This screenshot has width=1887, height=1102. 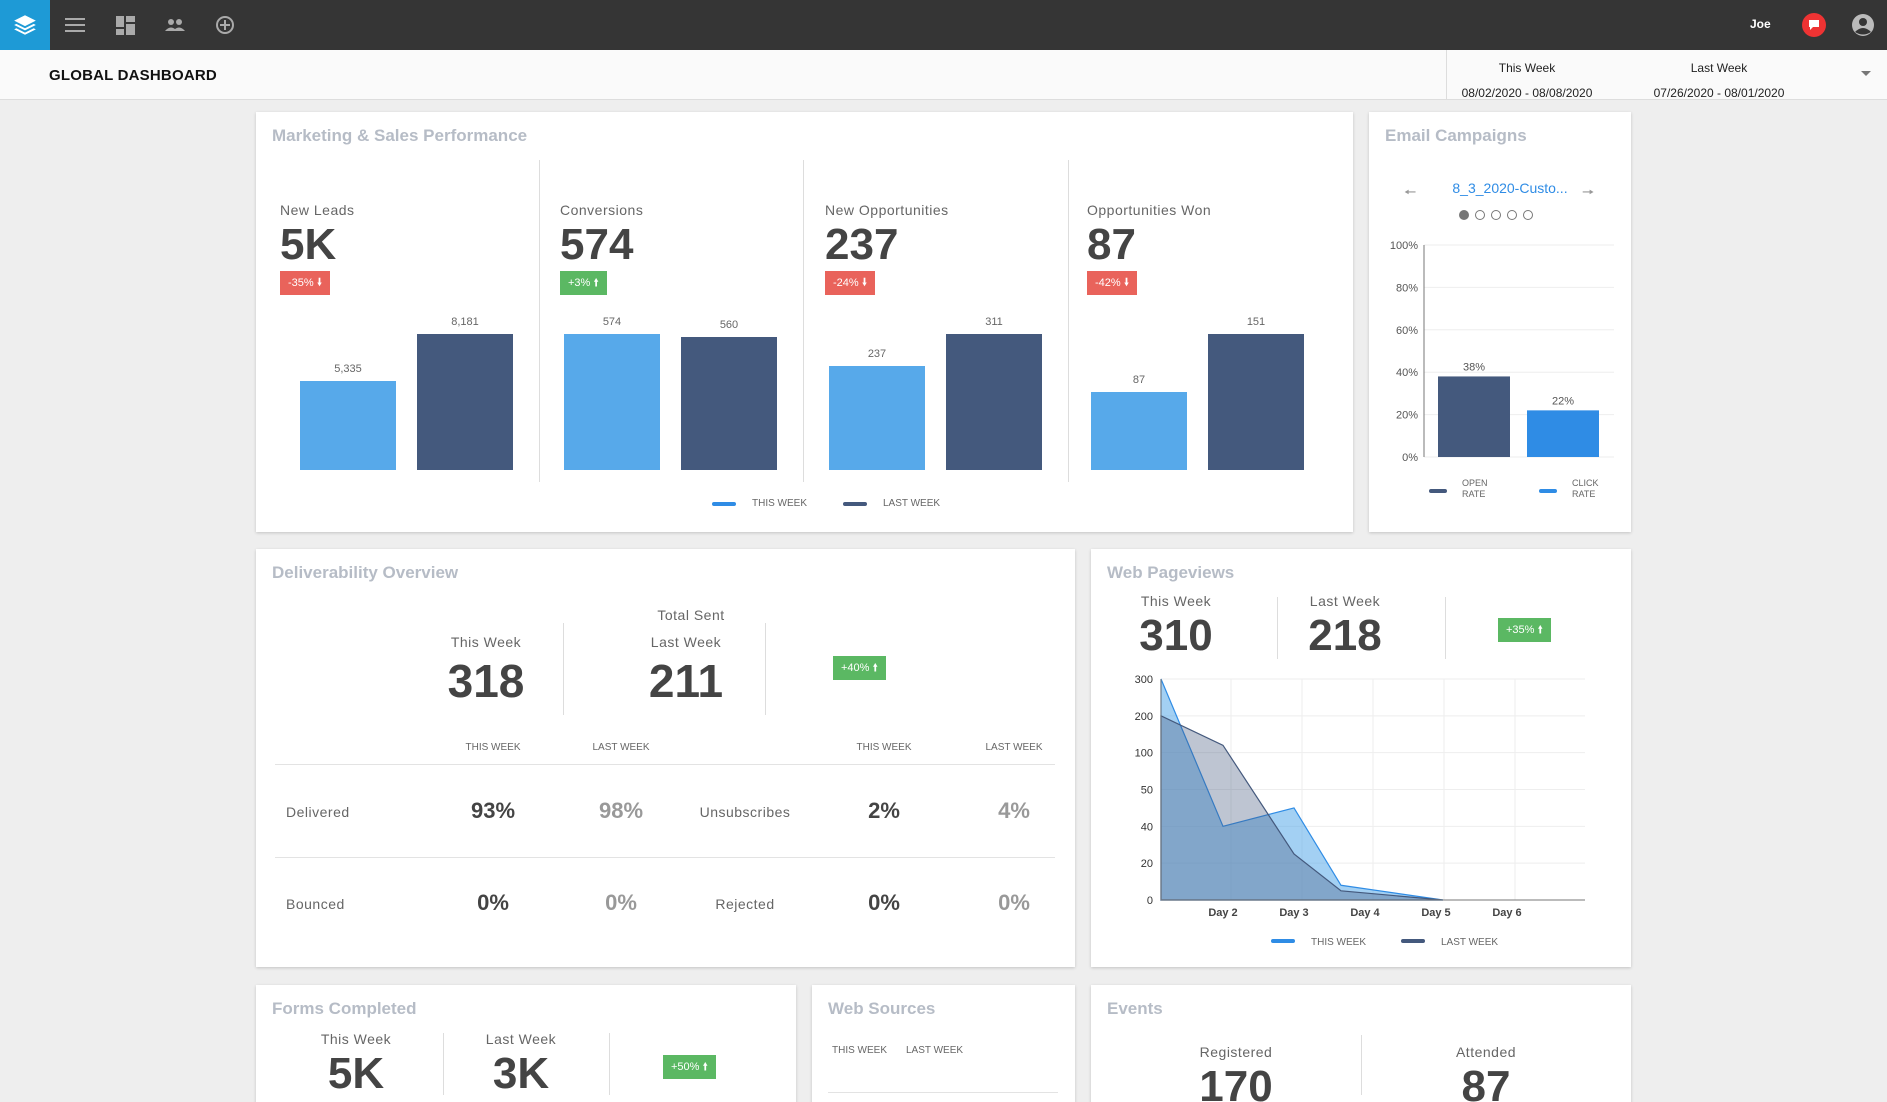 I want to click on y-tick-label: 50, so click(x=1147, y=791).